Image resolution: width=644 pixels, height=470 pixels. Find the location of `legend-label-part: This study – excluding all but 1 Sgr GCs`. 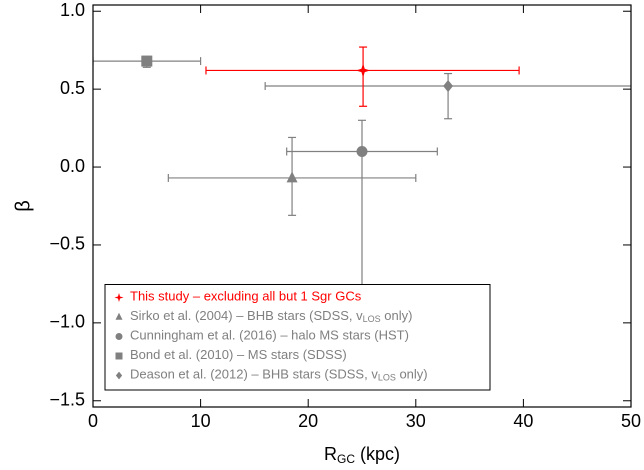

legend-label-part: This study – excluding all but 1 Sgr GCs is located at coordinates (246, 296).